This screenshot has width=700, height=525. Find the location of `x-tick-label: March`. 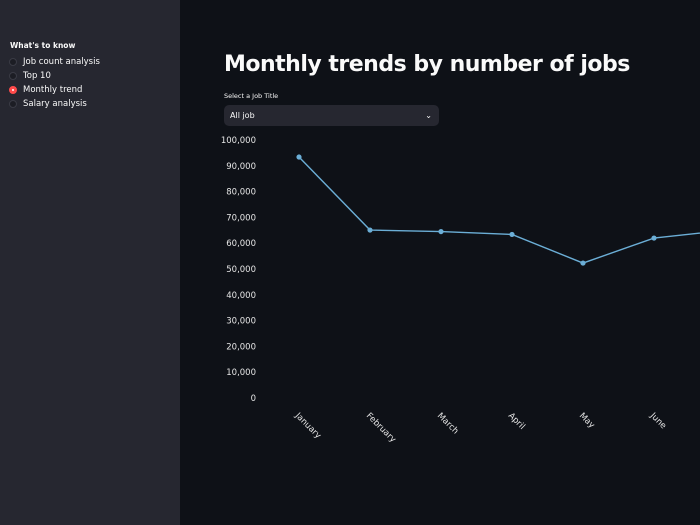

x-tick-label: March is located at coordinates (447, 423).